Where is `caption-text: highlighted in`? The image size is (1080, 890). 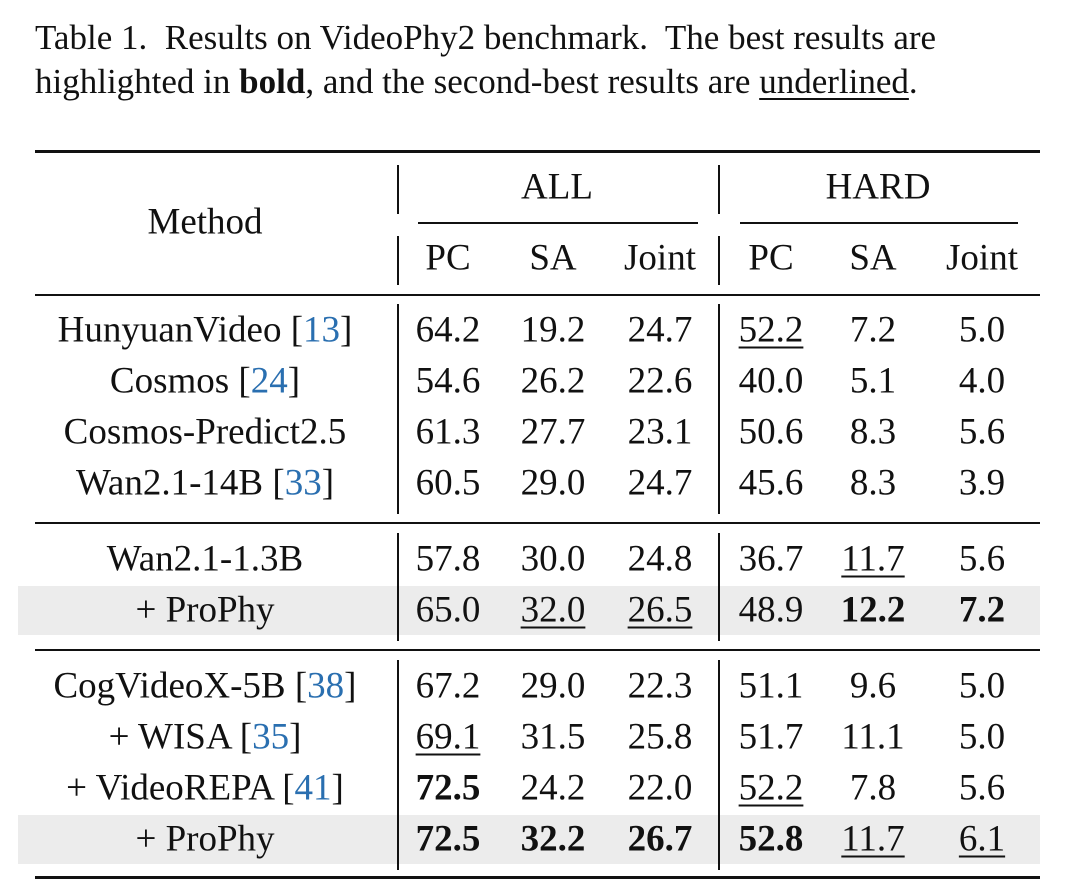 caption-text: highlighted in is located at coordinates (137, 81).